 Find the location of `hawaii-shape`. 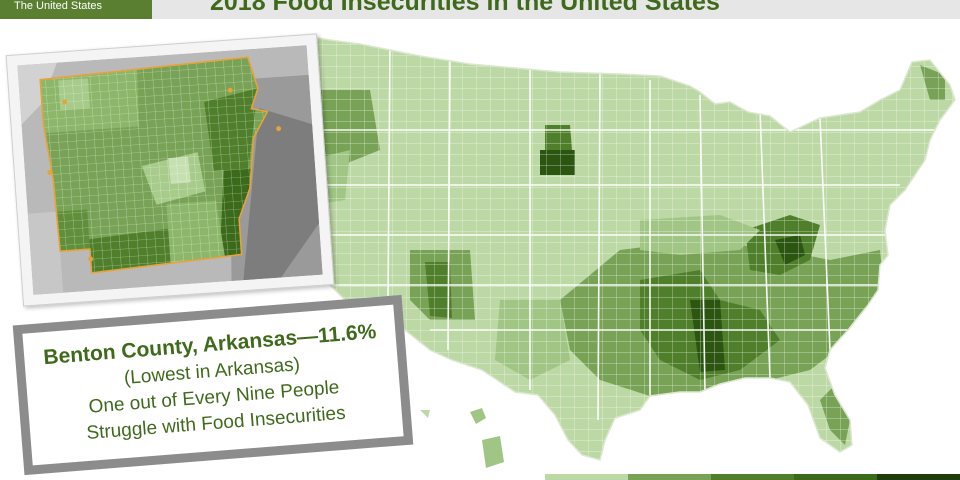

hawaii-shape is located at coordinates (478, 416).